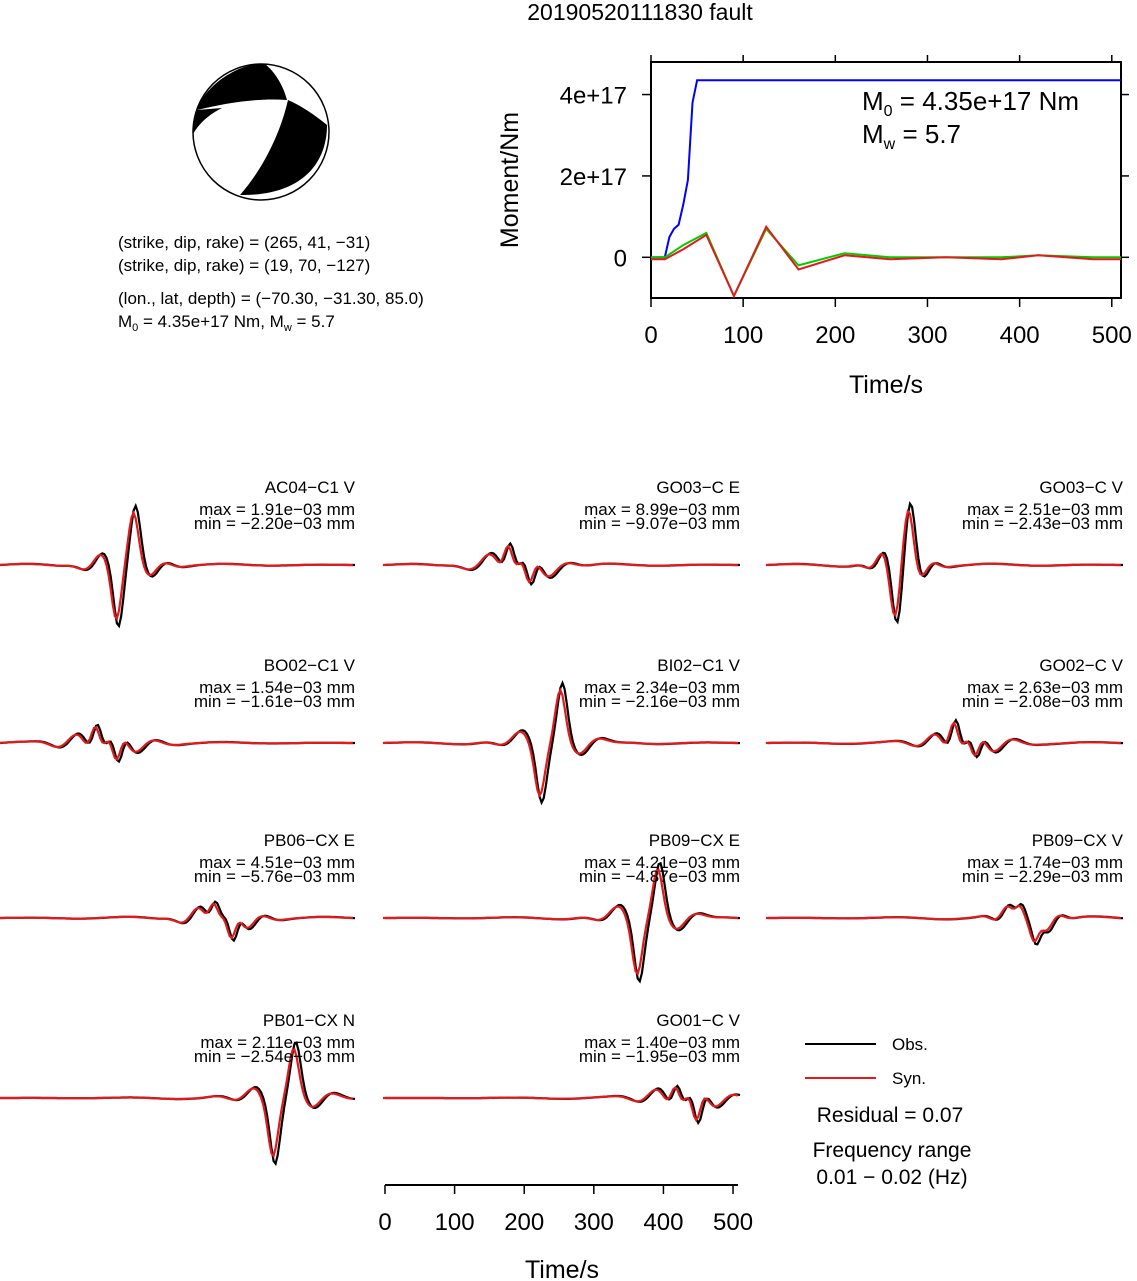 The height and width of the screenshot is (1281, 1137). What do you see at coordinates (274, 701) in the screenshot?
I see `station-min: min = −1.61e−03 mm` at bounding box center [274, 701].